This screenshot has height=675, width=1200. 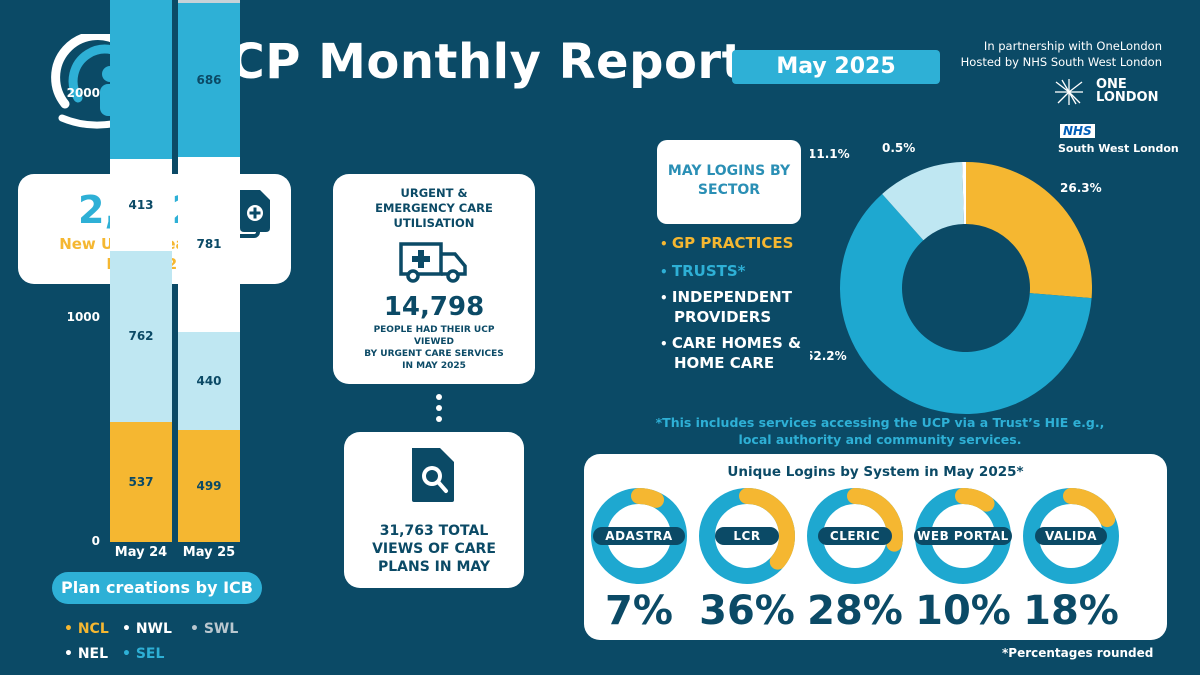 I want to click on sector-heading-card: MAY LOGINS BY SECTOR, so click(x=729, y=182).